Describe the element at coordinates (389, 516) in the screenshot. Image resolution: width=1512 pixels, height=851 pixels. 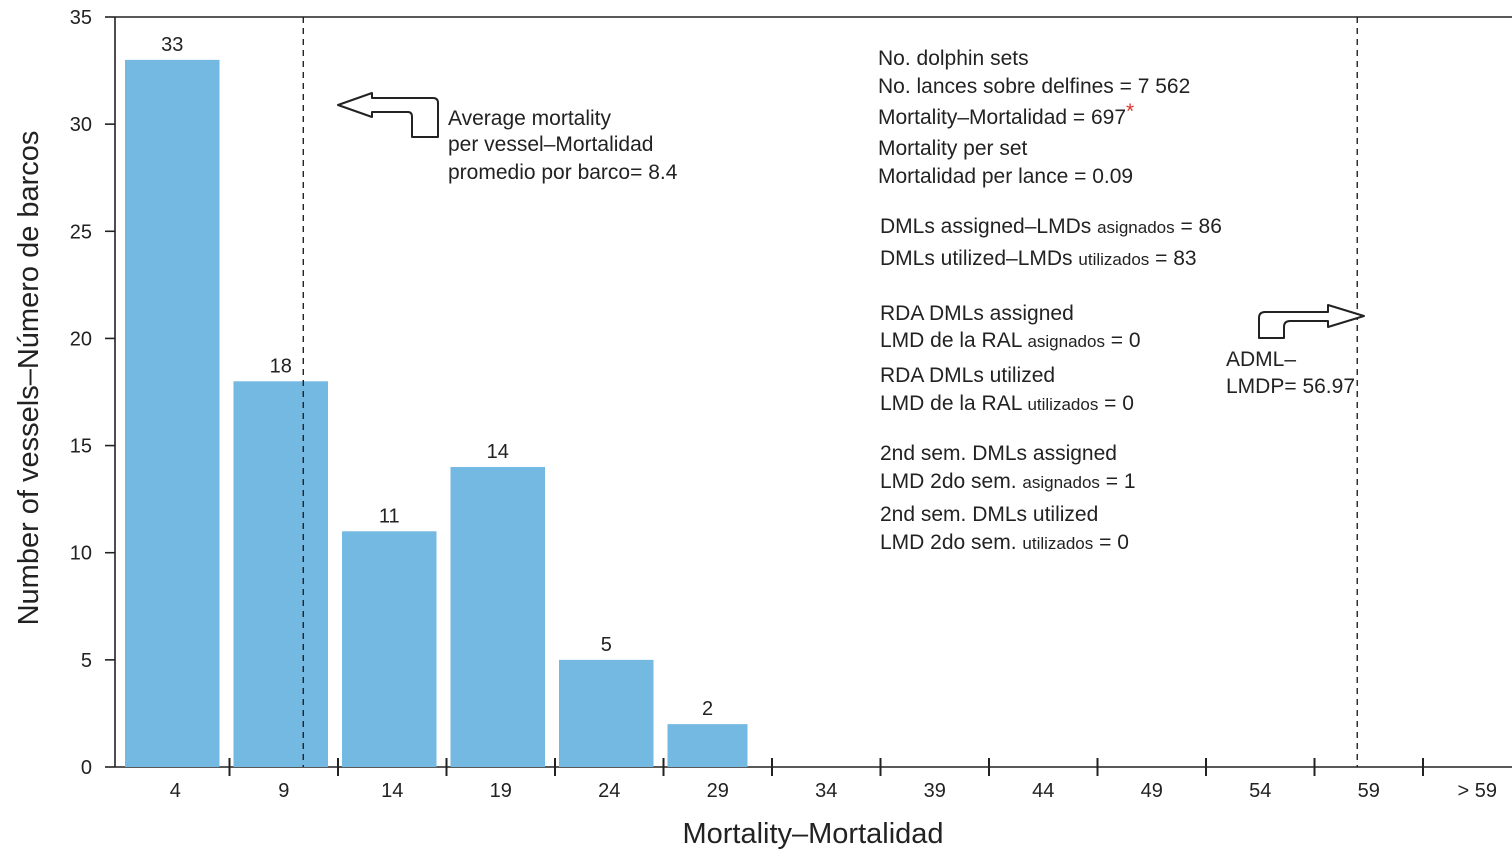
I see `bar-value-label: 11` at that location.